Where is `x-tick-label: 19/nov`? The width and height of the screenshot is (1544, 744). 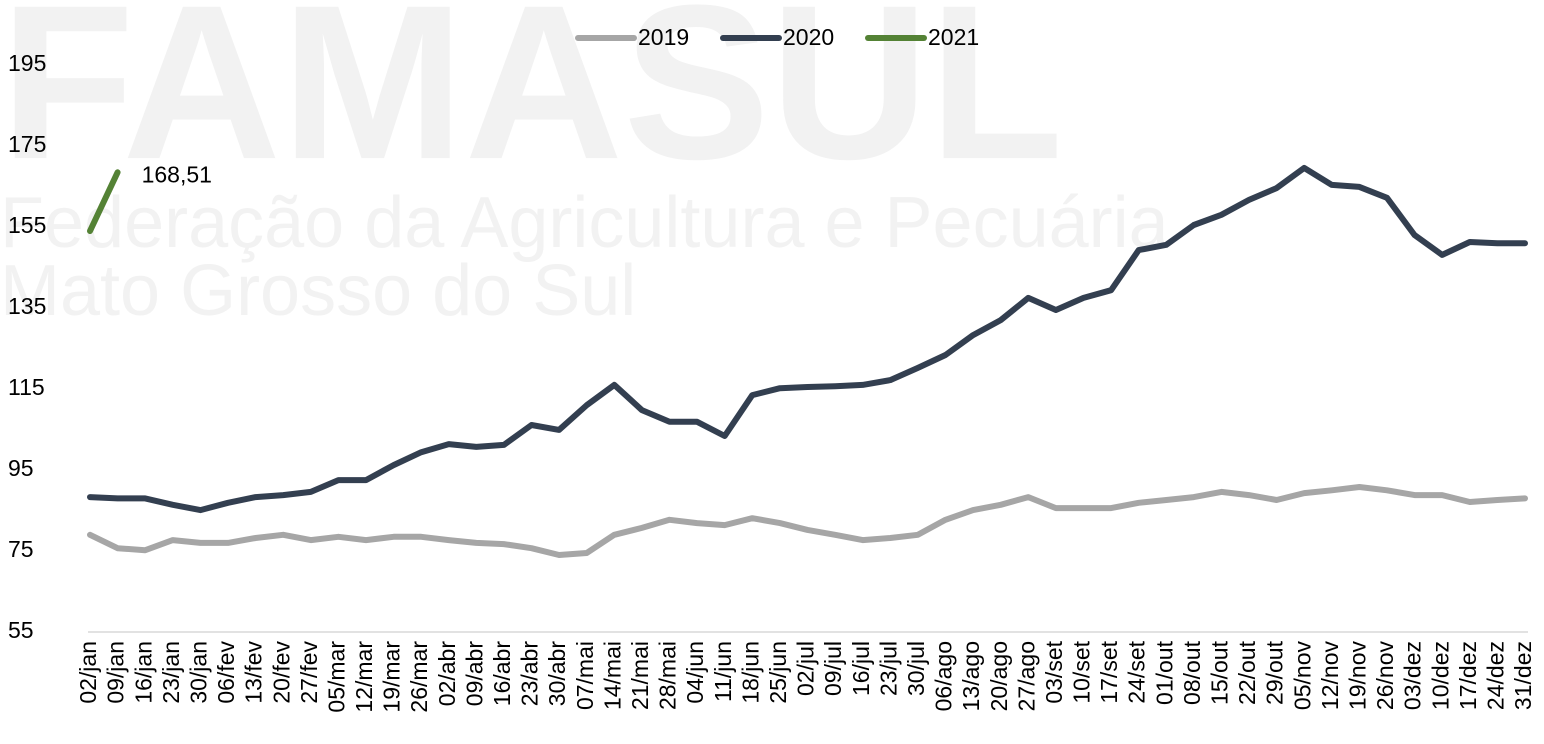 x-tick-label: 19/nov is located at coordinates (1358, 676).